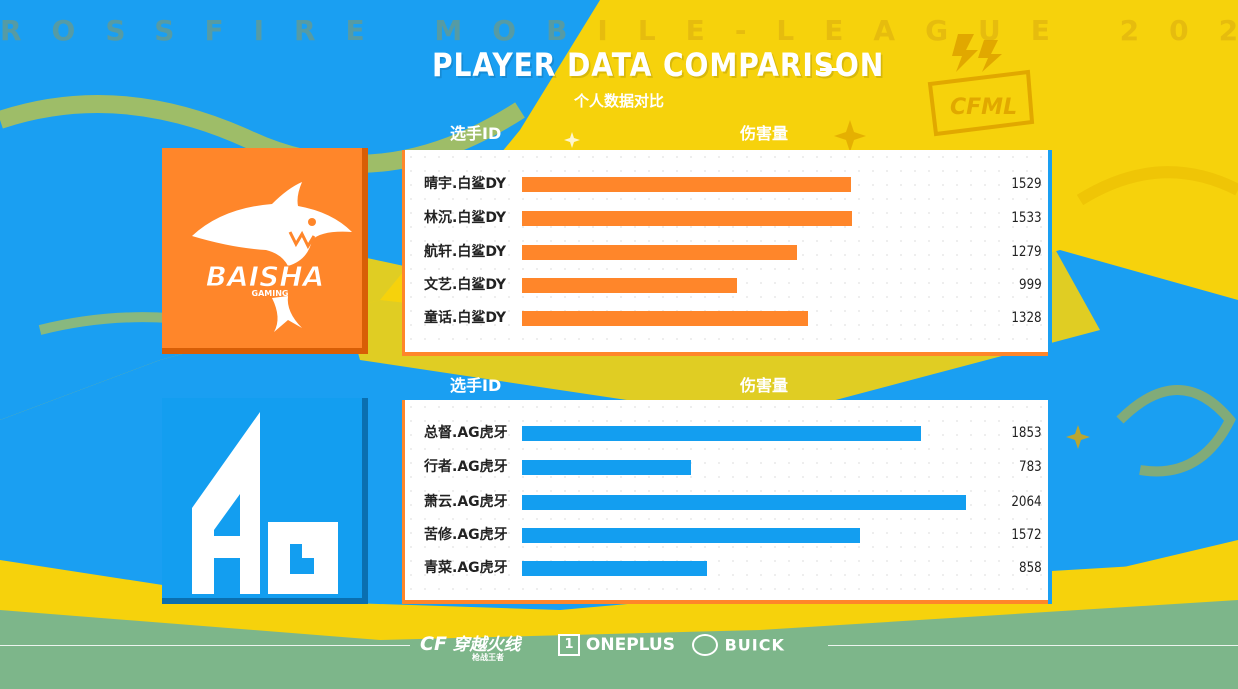  Describe the element at coordinates (1026, 218) in the screenshot. I see `damage-value-label: 1533` at that location.